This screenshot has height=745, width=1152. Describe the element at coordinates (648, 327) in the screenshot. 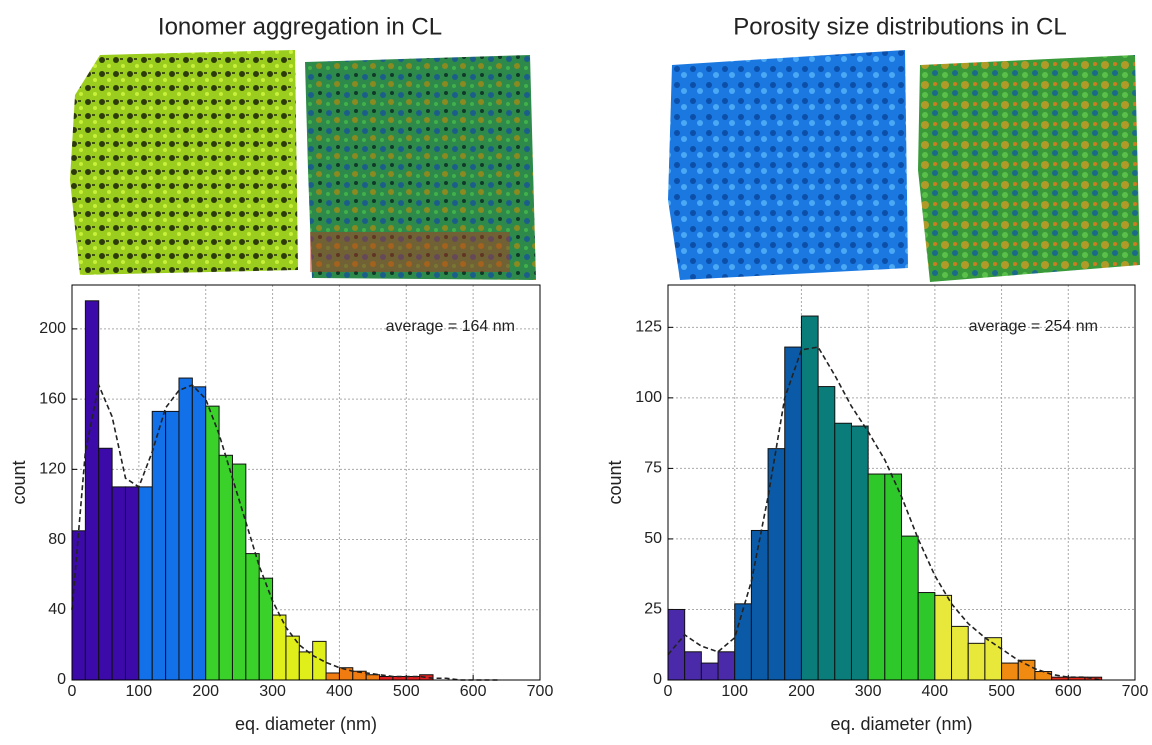

I see `y-tick-label: 125` at that location.